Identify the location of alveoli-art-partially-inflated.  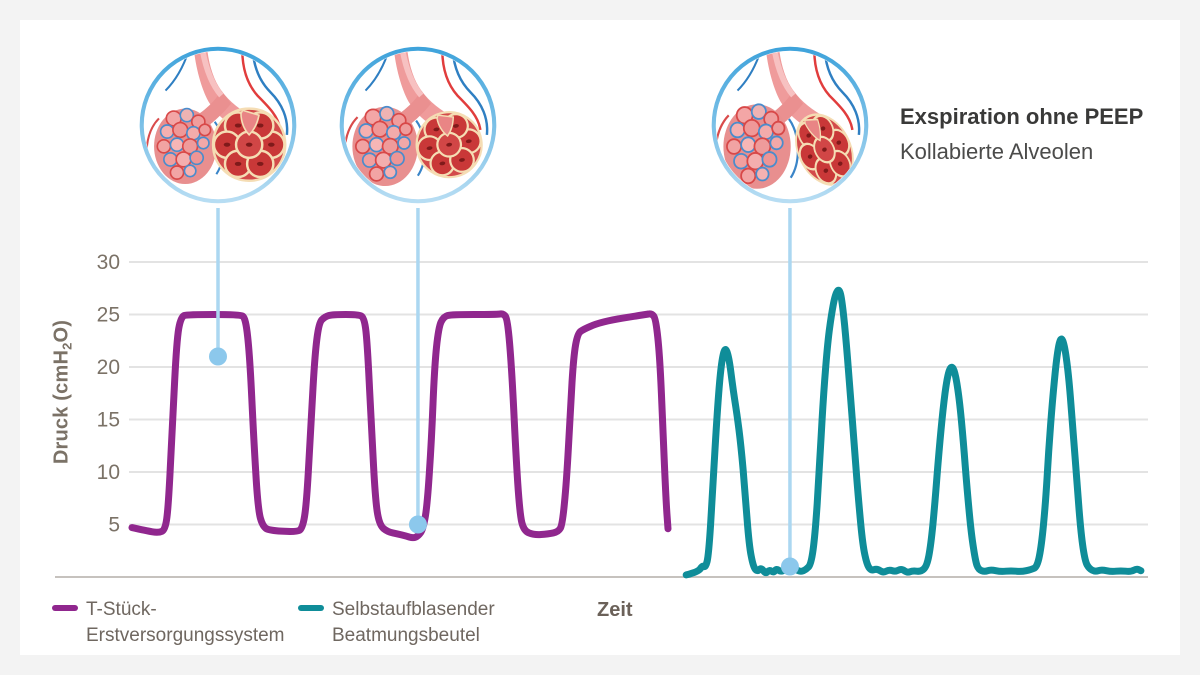
(418, 125).